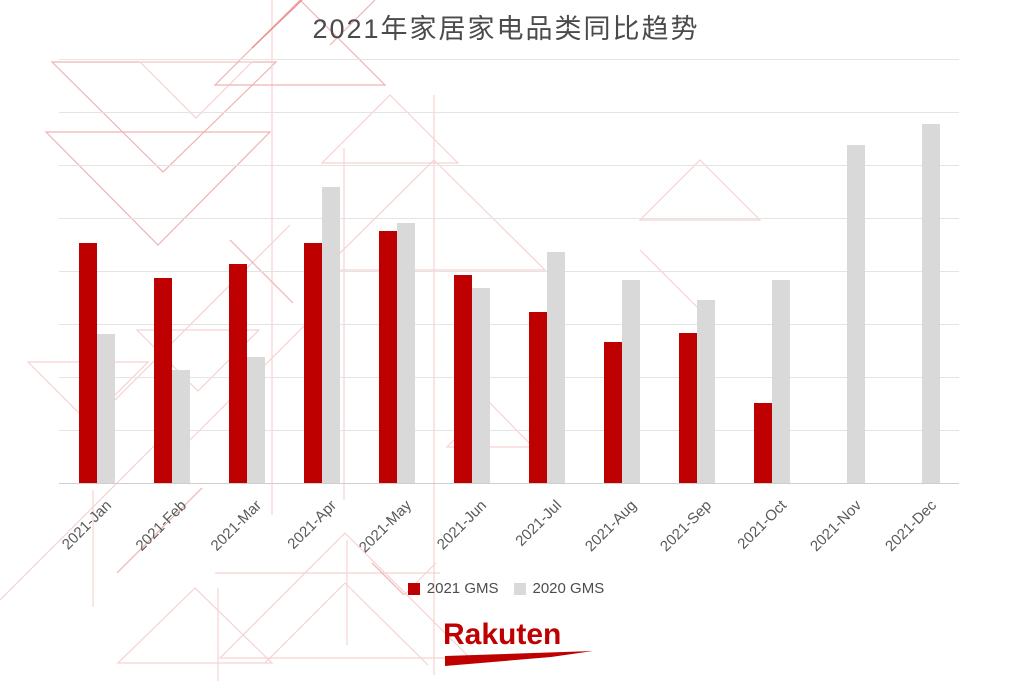 Image resolution: width=1012 pixels, height=681 pixels. I want to click on legend-item-2020-gms: 2020 GMS, so click(559, 588).